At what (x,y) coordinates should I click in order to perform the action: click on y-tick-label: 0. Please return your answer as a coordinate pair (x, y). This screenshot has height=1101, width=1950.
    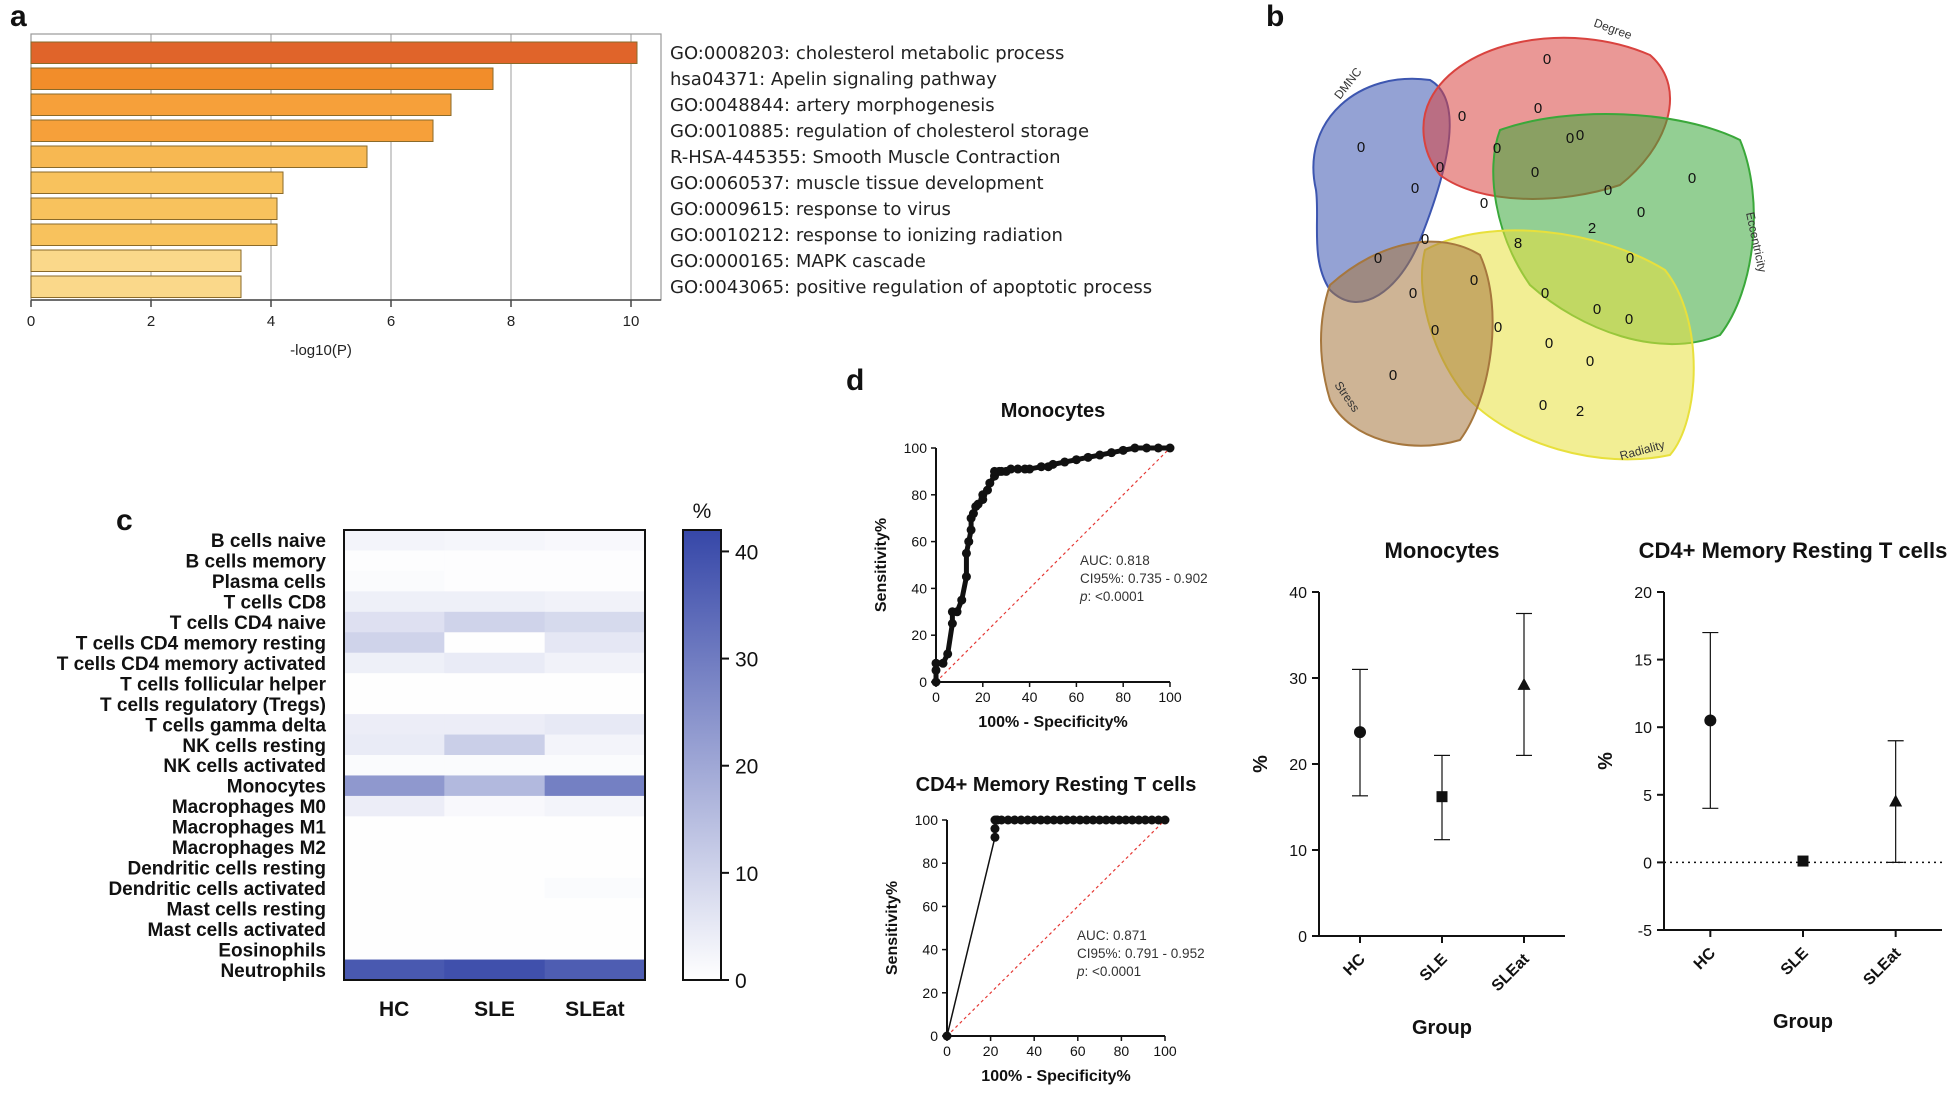
    Looking at the image, I should click on (923, 682).